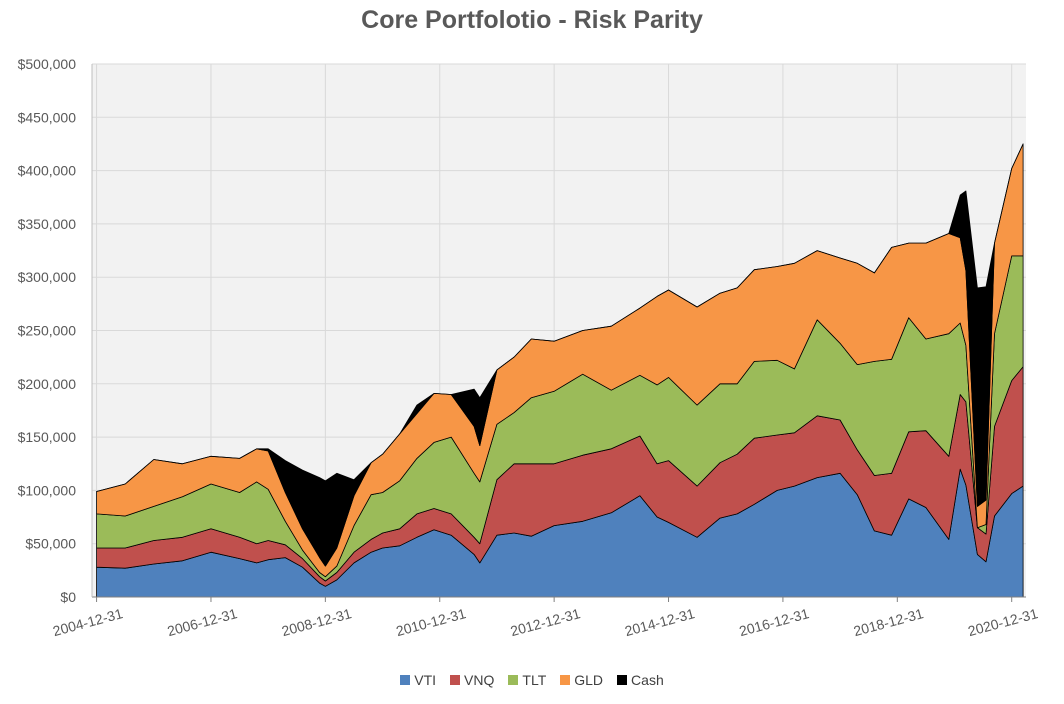  Describe the element at coordinates (88, 622) in the screenshot. I see `x-tick-label: 2004-12-31` at that location.